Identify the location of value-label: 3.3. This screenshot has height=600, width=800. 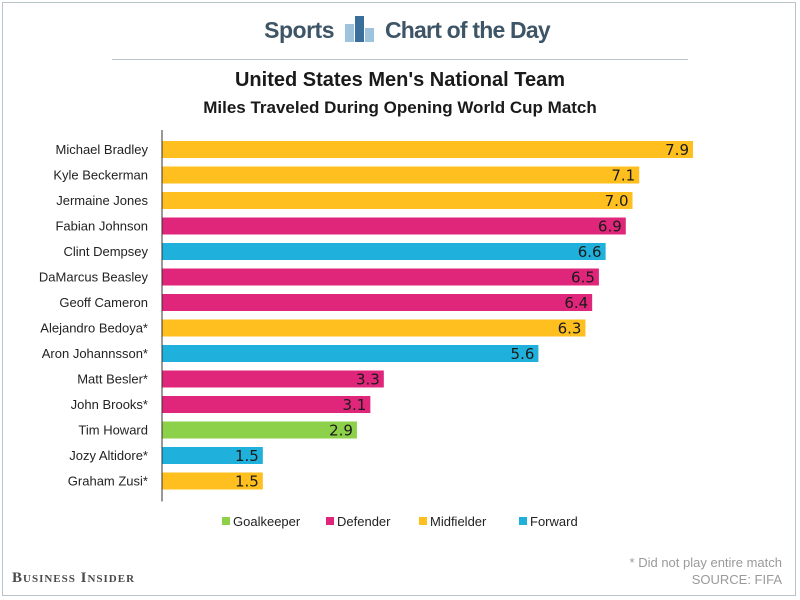
(368, 380).